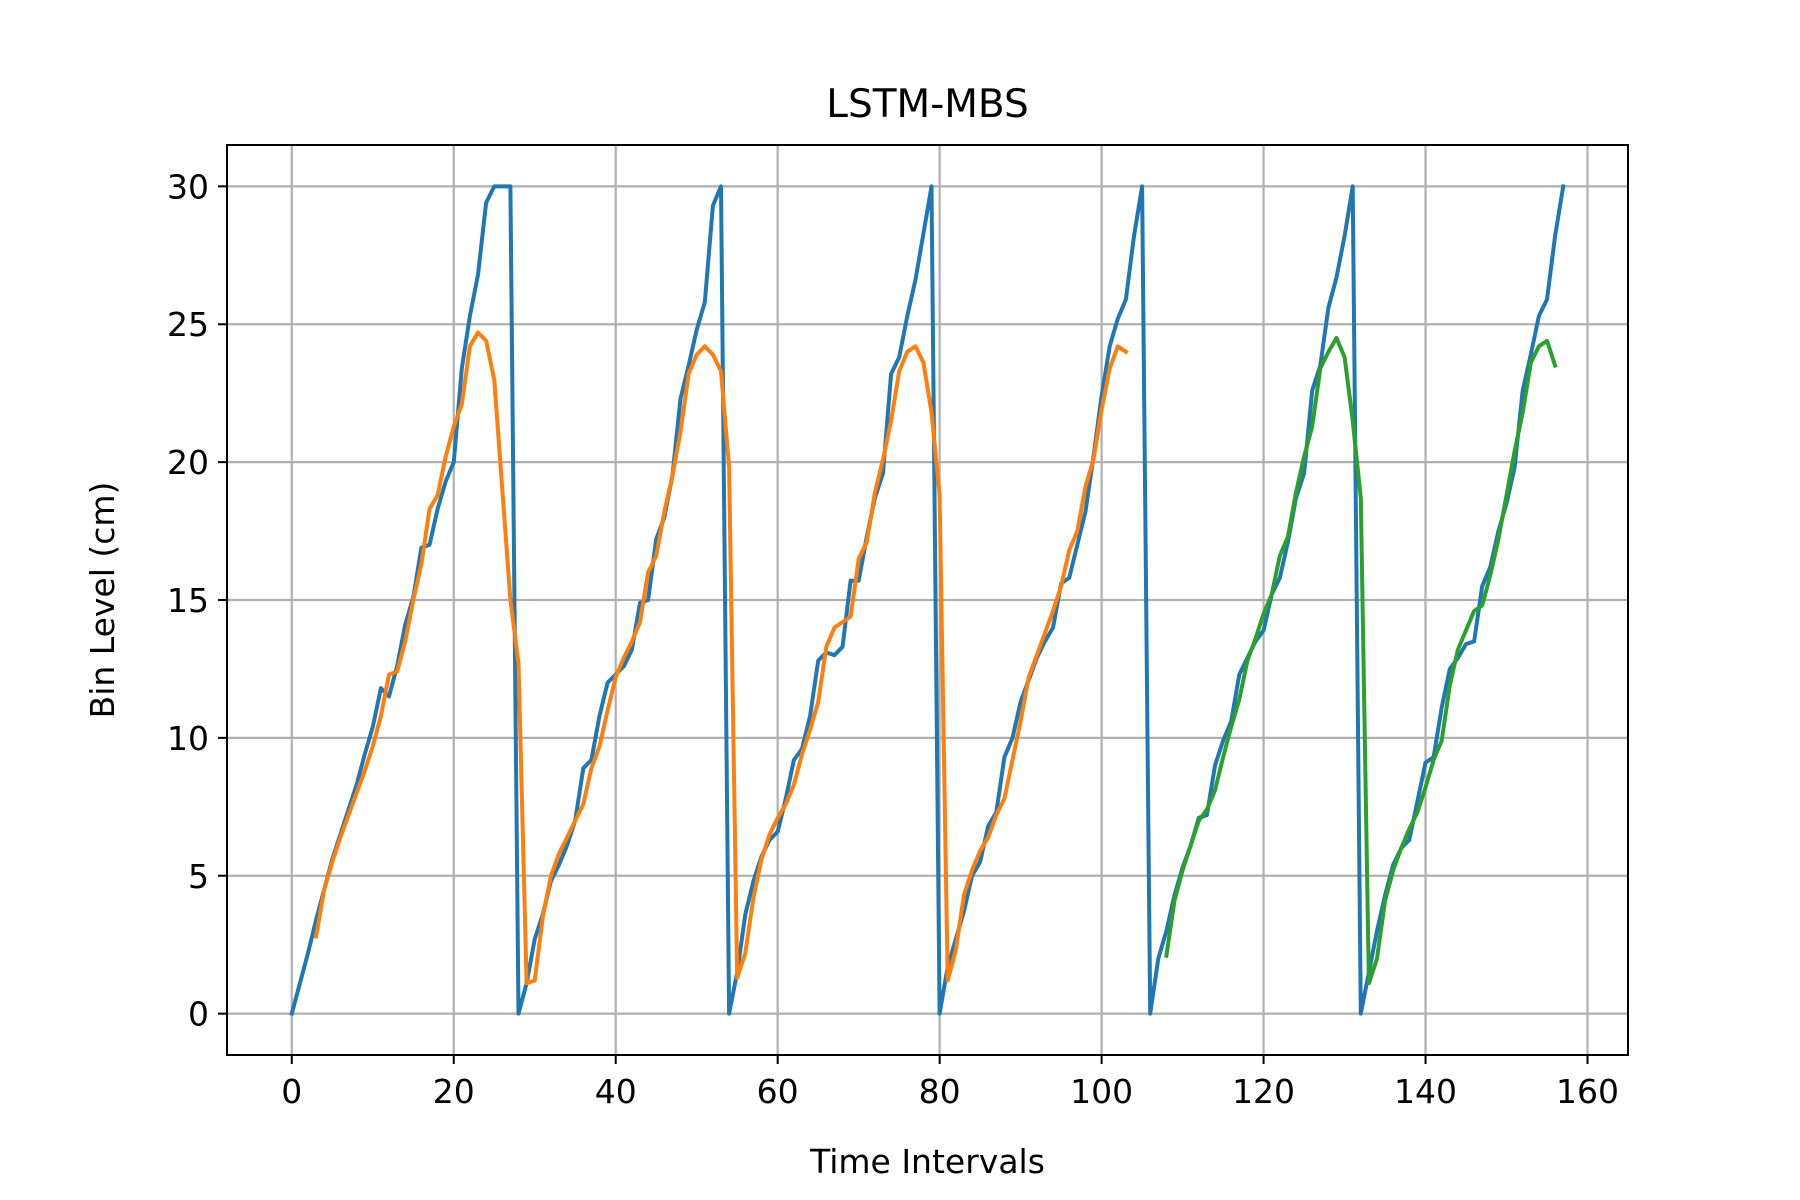 The width and height of the screenshot is (1800, 1200). I want to click on y-axis-label: Bin Level (cm), so click(102, 600).